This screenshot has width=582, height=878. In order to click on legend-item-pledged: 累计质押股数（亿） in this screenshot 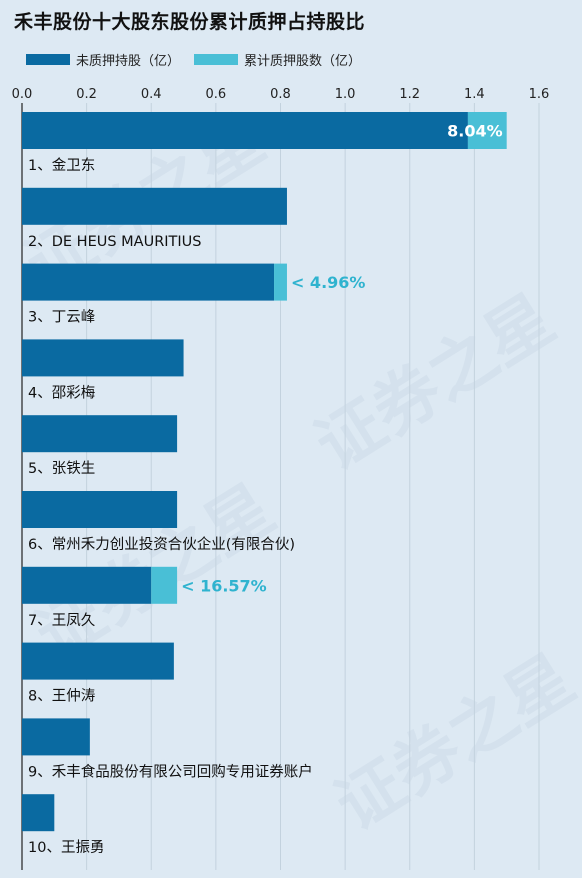, I will do `click(277, 59)`.